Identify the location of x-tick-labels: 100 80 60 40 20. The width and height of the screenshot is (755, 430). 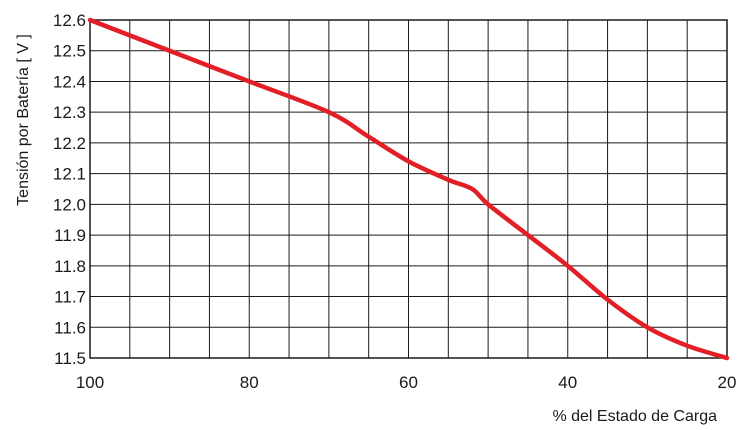
(406, 382).